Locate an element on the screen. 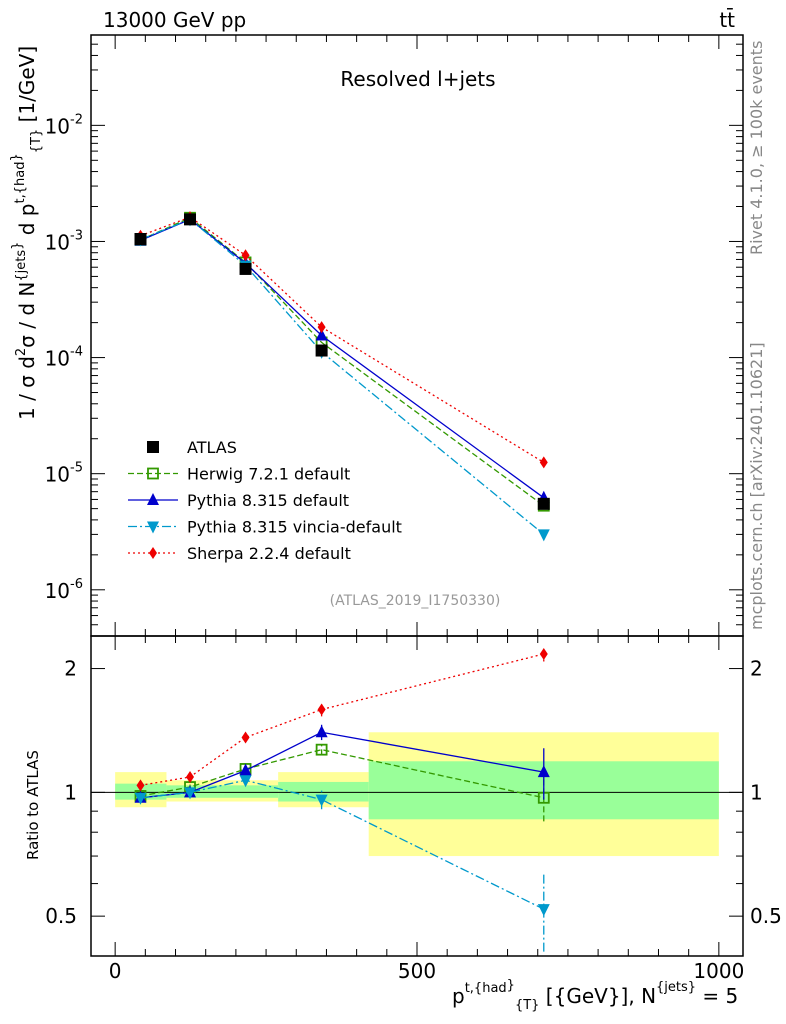 This screenshot has width=786, height=1024. ratio-line-sherpa is located at coordinates (342, 719).